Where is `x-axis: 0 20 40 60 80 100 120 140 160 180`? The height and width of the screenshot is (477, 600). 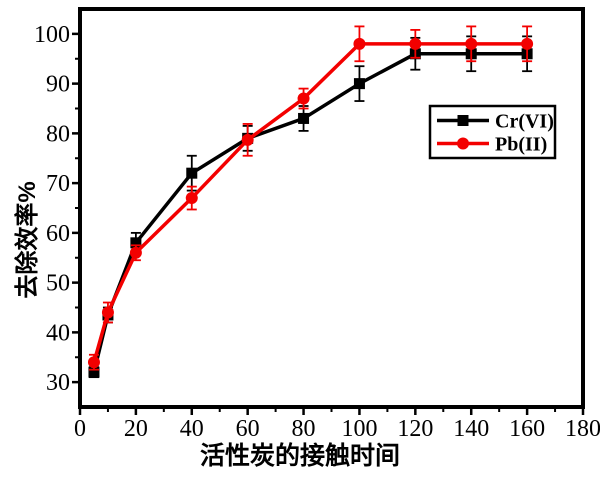 x-axis: 0 20 40 60 80 100 120 140 160 180 is located at coordinates (337, 424).